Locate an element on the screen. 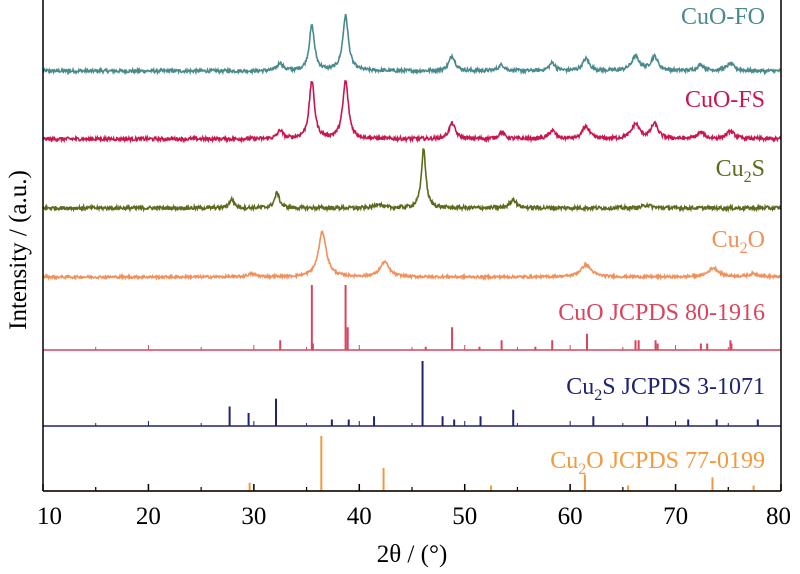 This screenshot has height=574, width=800. x-tick-label: 60 is located at coordinates (570, 516).